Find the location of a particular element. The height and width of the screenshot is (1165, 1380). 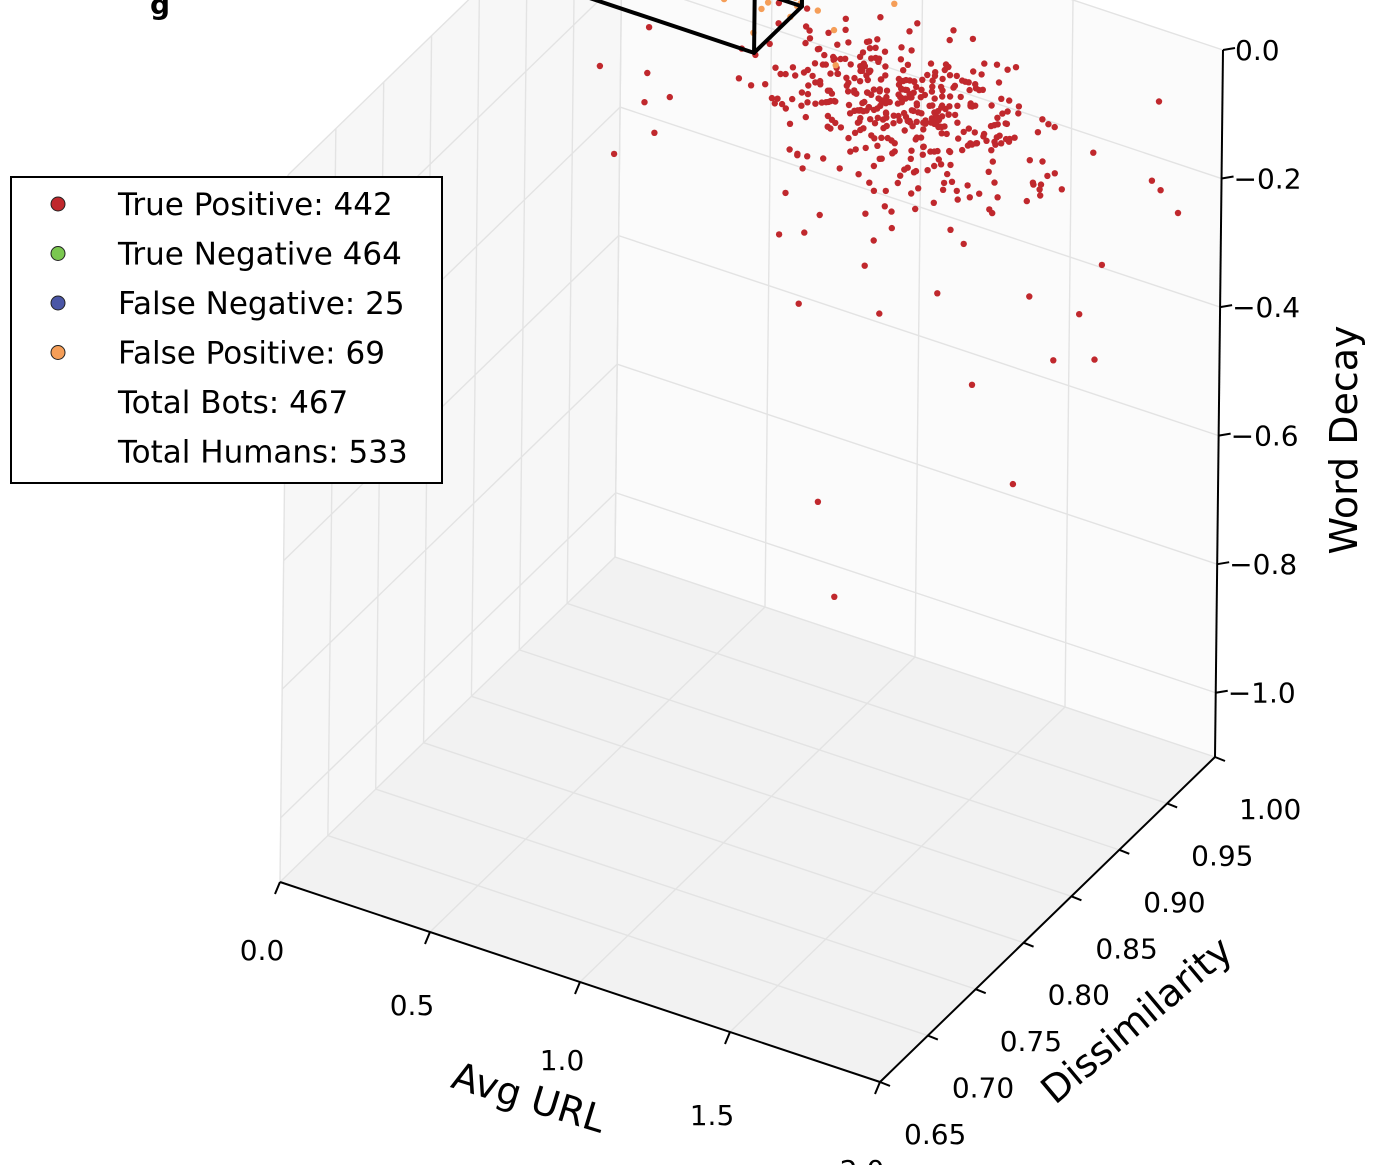

x-tick-label: 2.0 is located at coordinates (862, 1159).